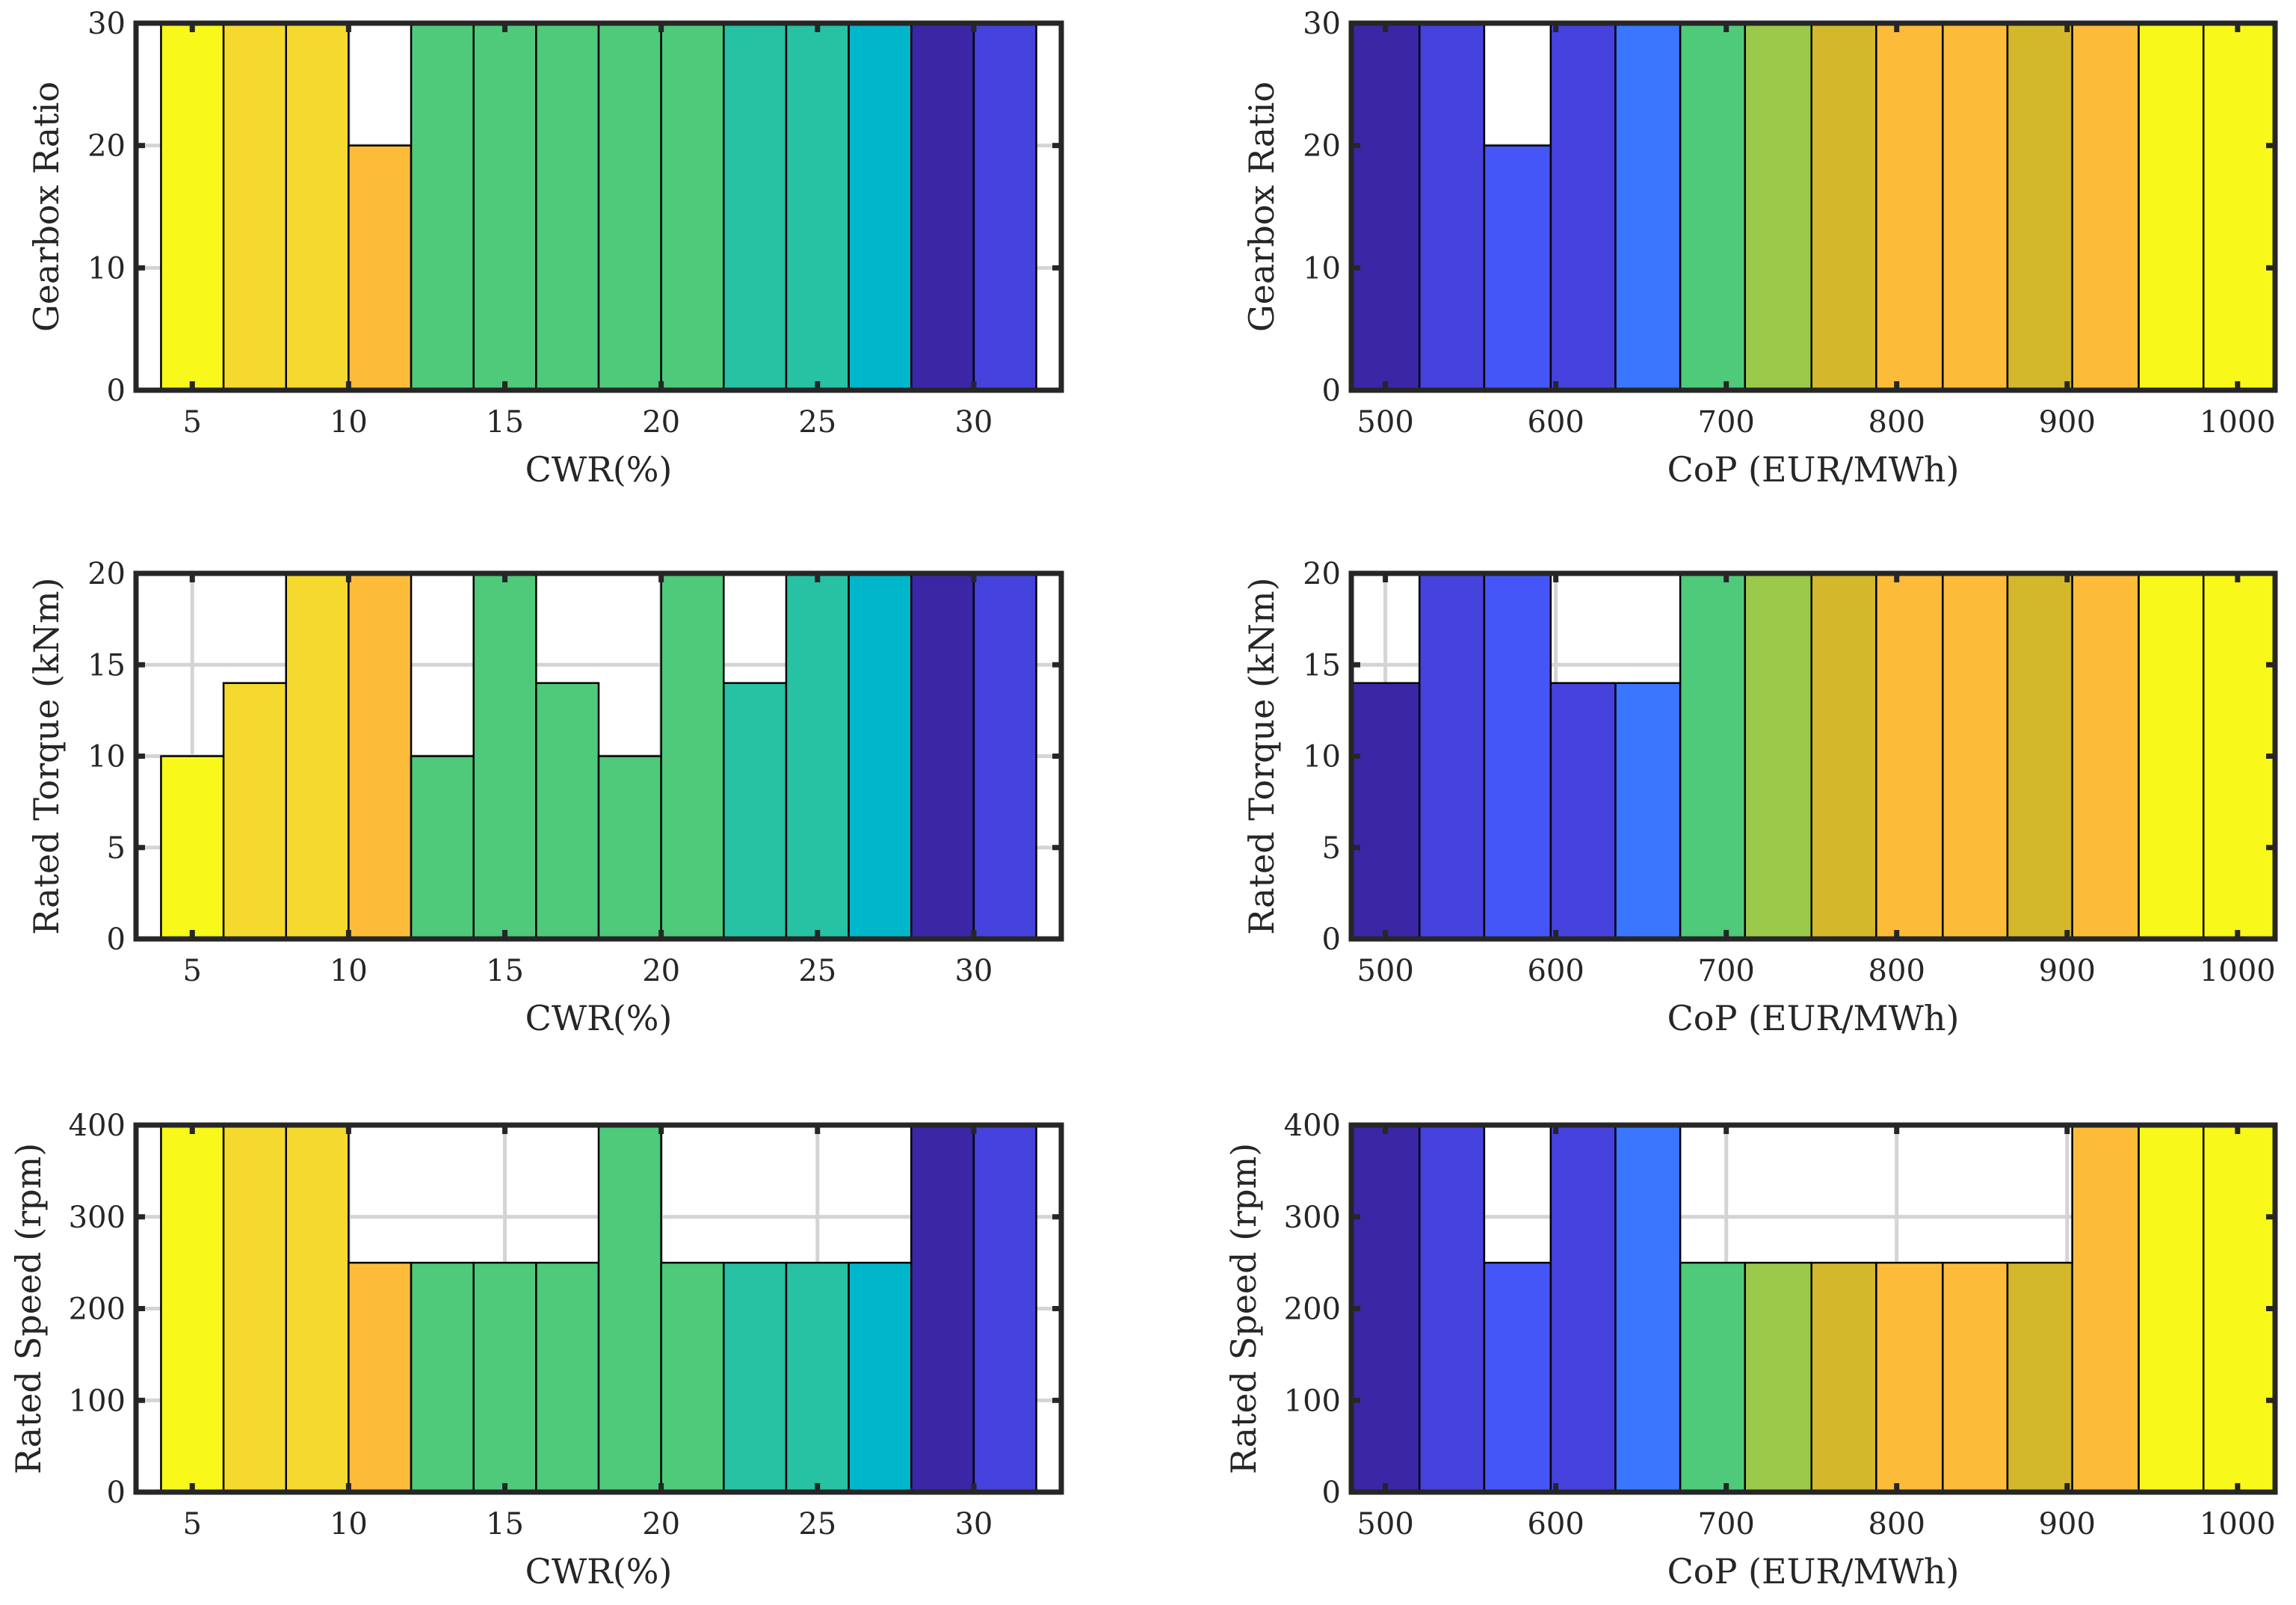 Image resolution: width=2296 pixels, height=1605 pixels. Describe the element at coordinates (98, 1126) in the screenshot. I see `y-tick-label: 400` at that location.